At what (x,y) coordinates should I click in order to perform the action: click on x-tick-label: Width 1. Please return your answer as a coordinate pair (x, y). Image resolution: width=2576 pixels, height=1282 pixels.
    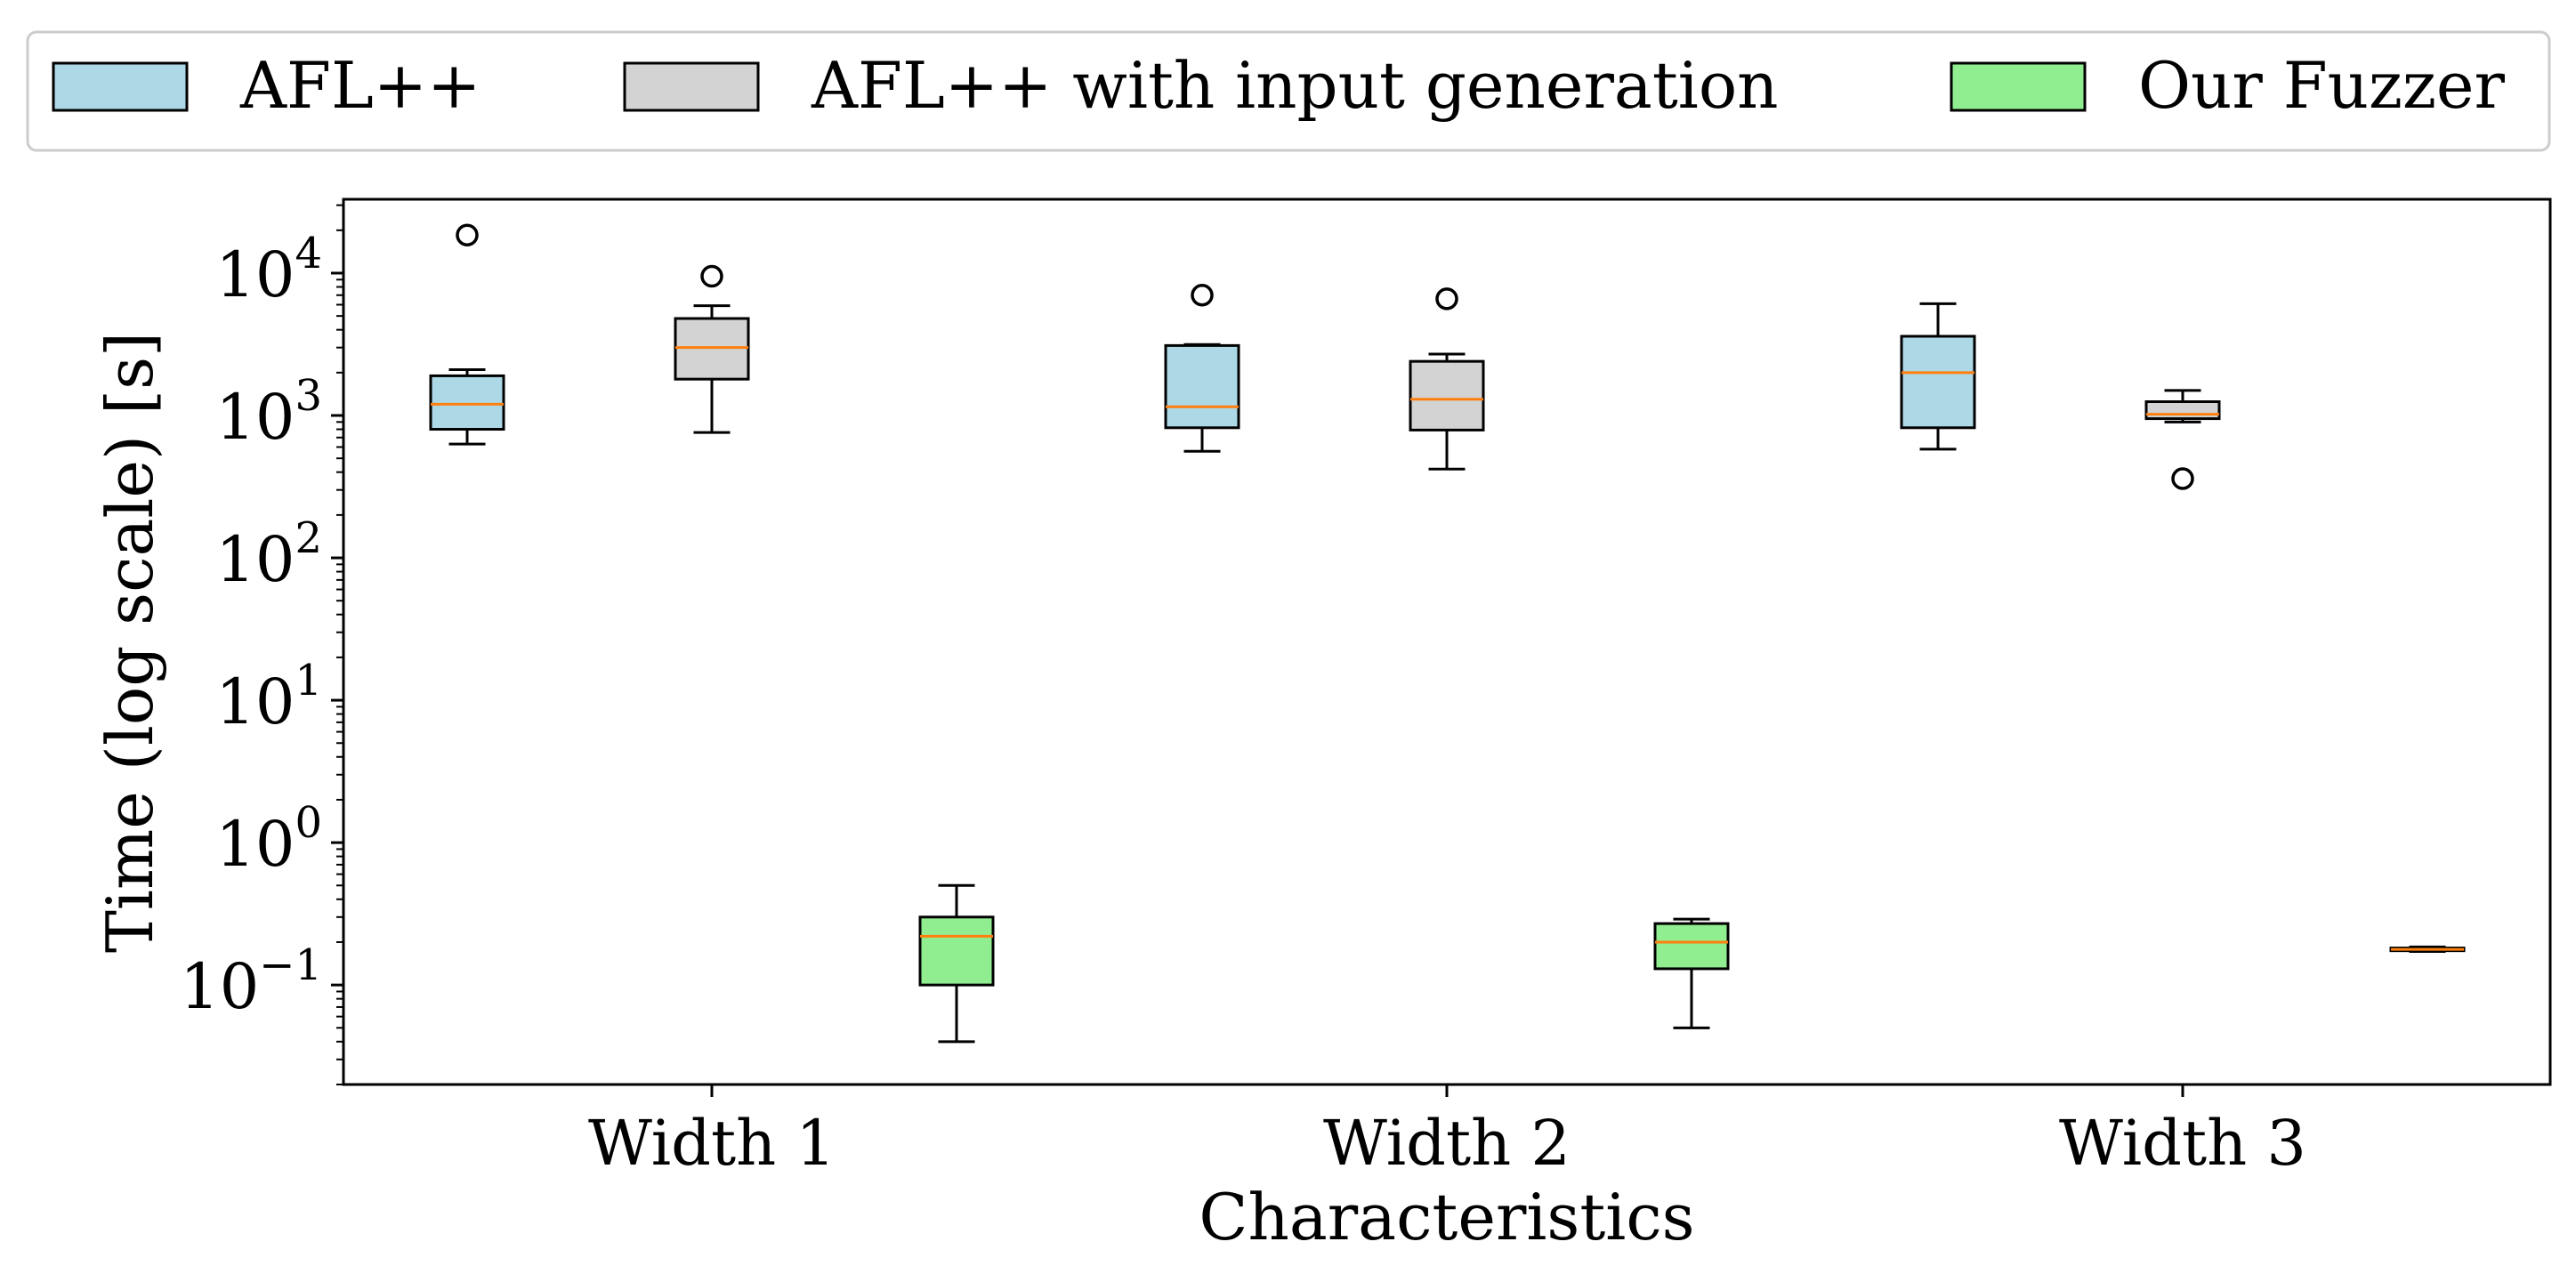
    Looking at the image, I should click on (712, 1143).